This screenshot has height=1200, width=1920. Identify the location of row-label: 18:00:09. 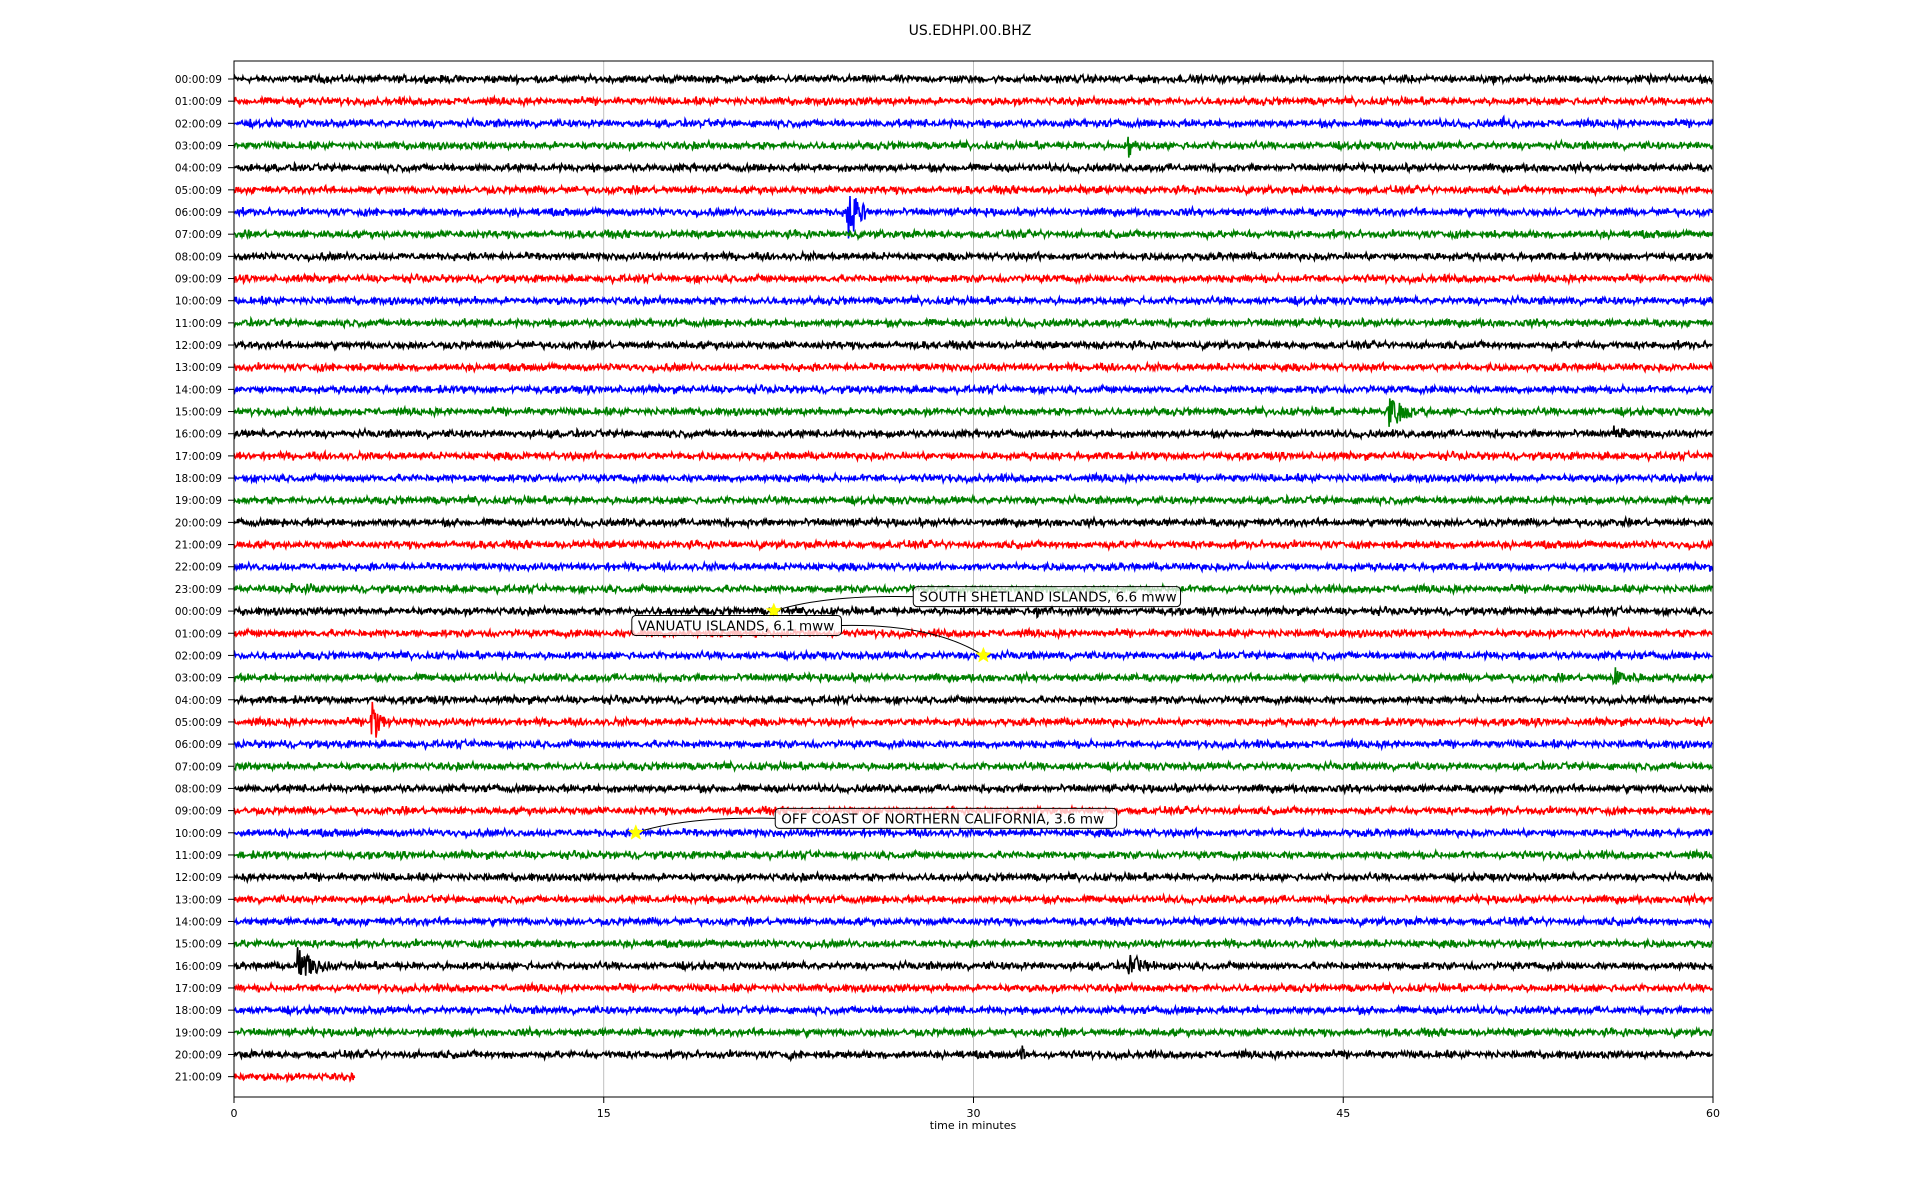
(198, 479).